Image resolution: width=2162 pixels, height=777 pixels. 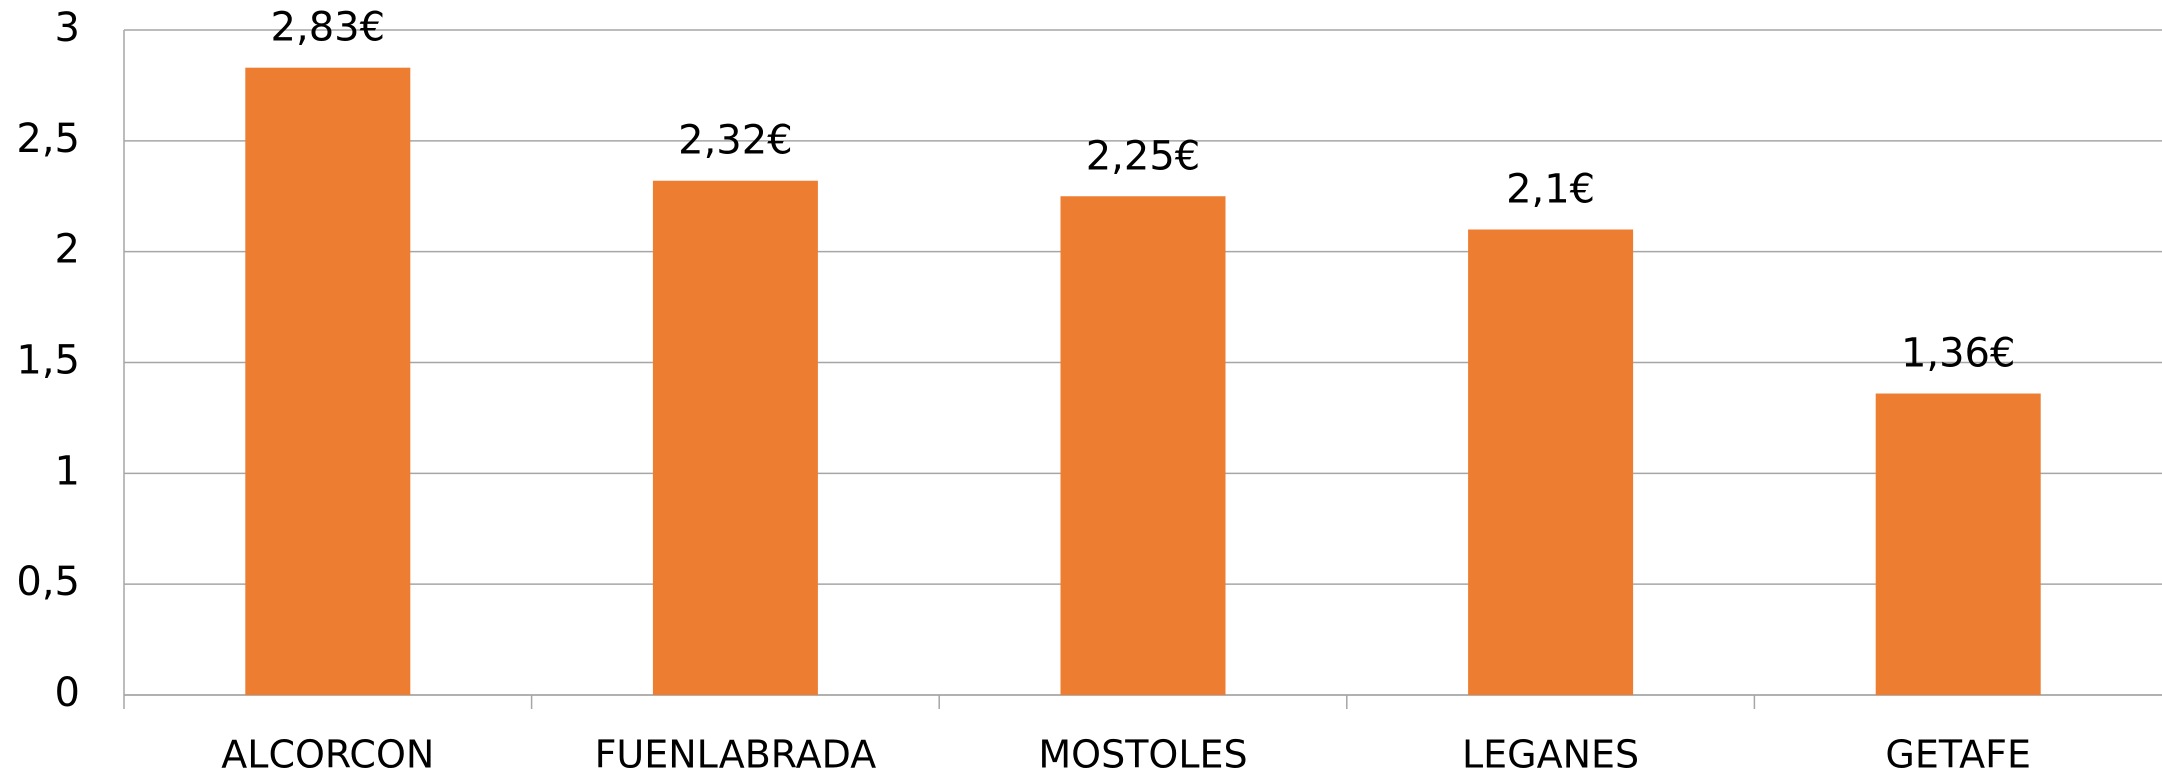 I want to click on y-tick-label: 2, so click(x=67, y=250).